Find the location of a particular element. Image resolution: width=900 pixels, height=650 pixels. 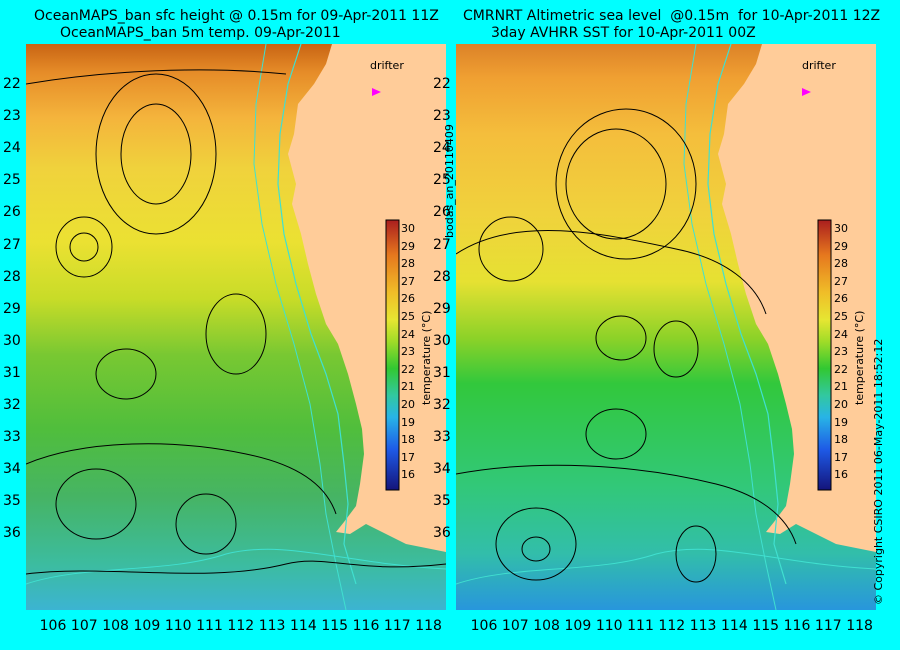

left-lat-31: 31 is located at coordinates (12, 372).